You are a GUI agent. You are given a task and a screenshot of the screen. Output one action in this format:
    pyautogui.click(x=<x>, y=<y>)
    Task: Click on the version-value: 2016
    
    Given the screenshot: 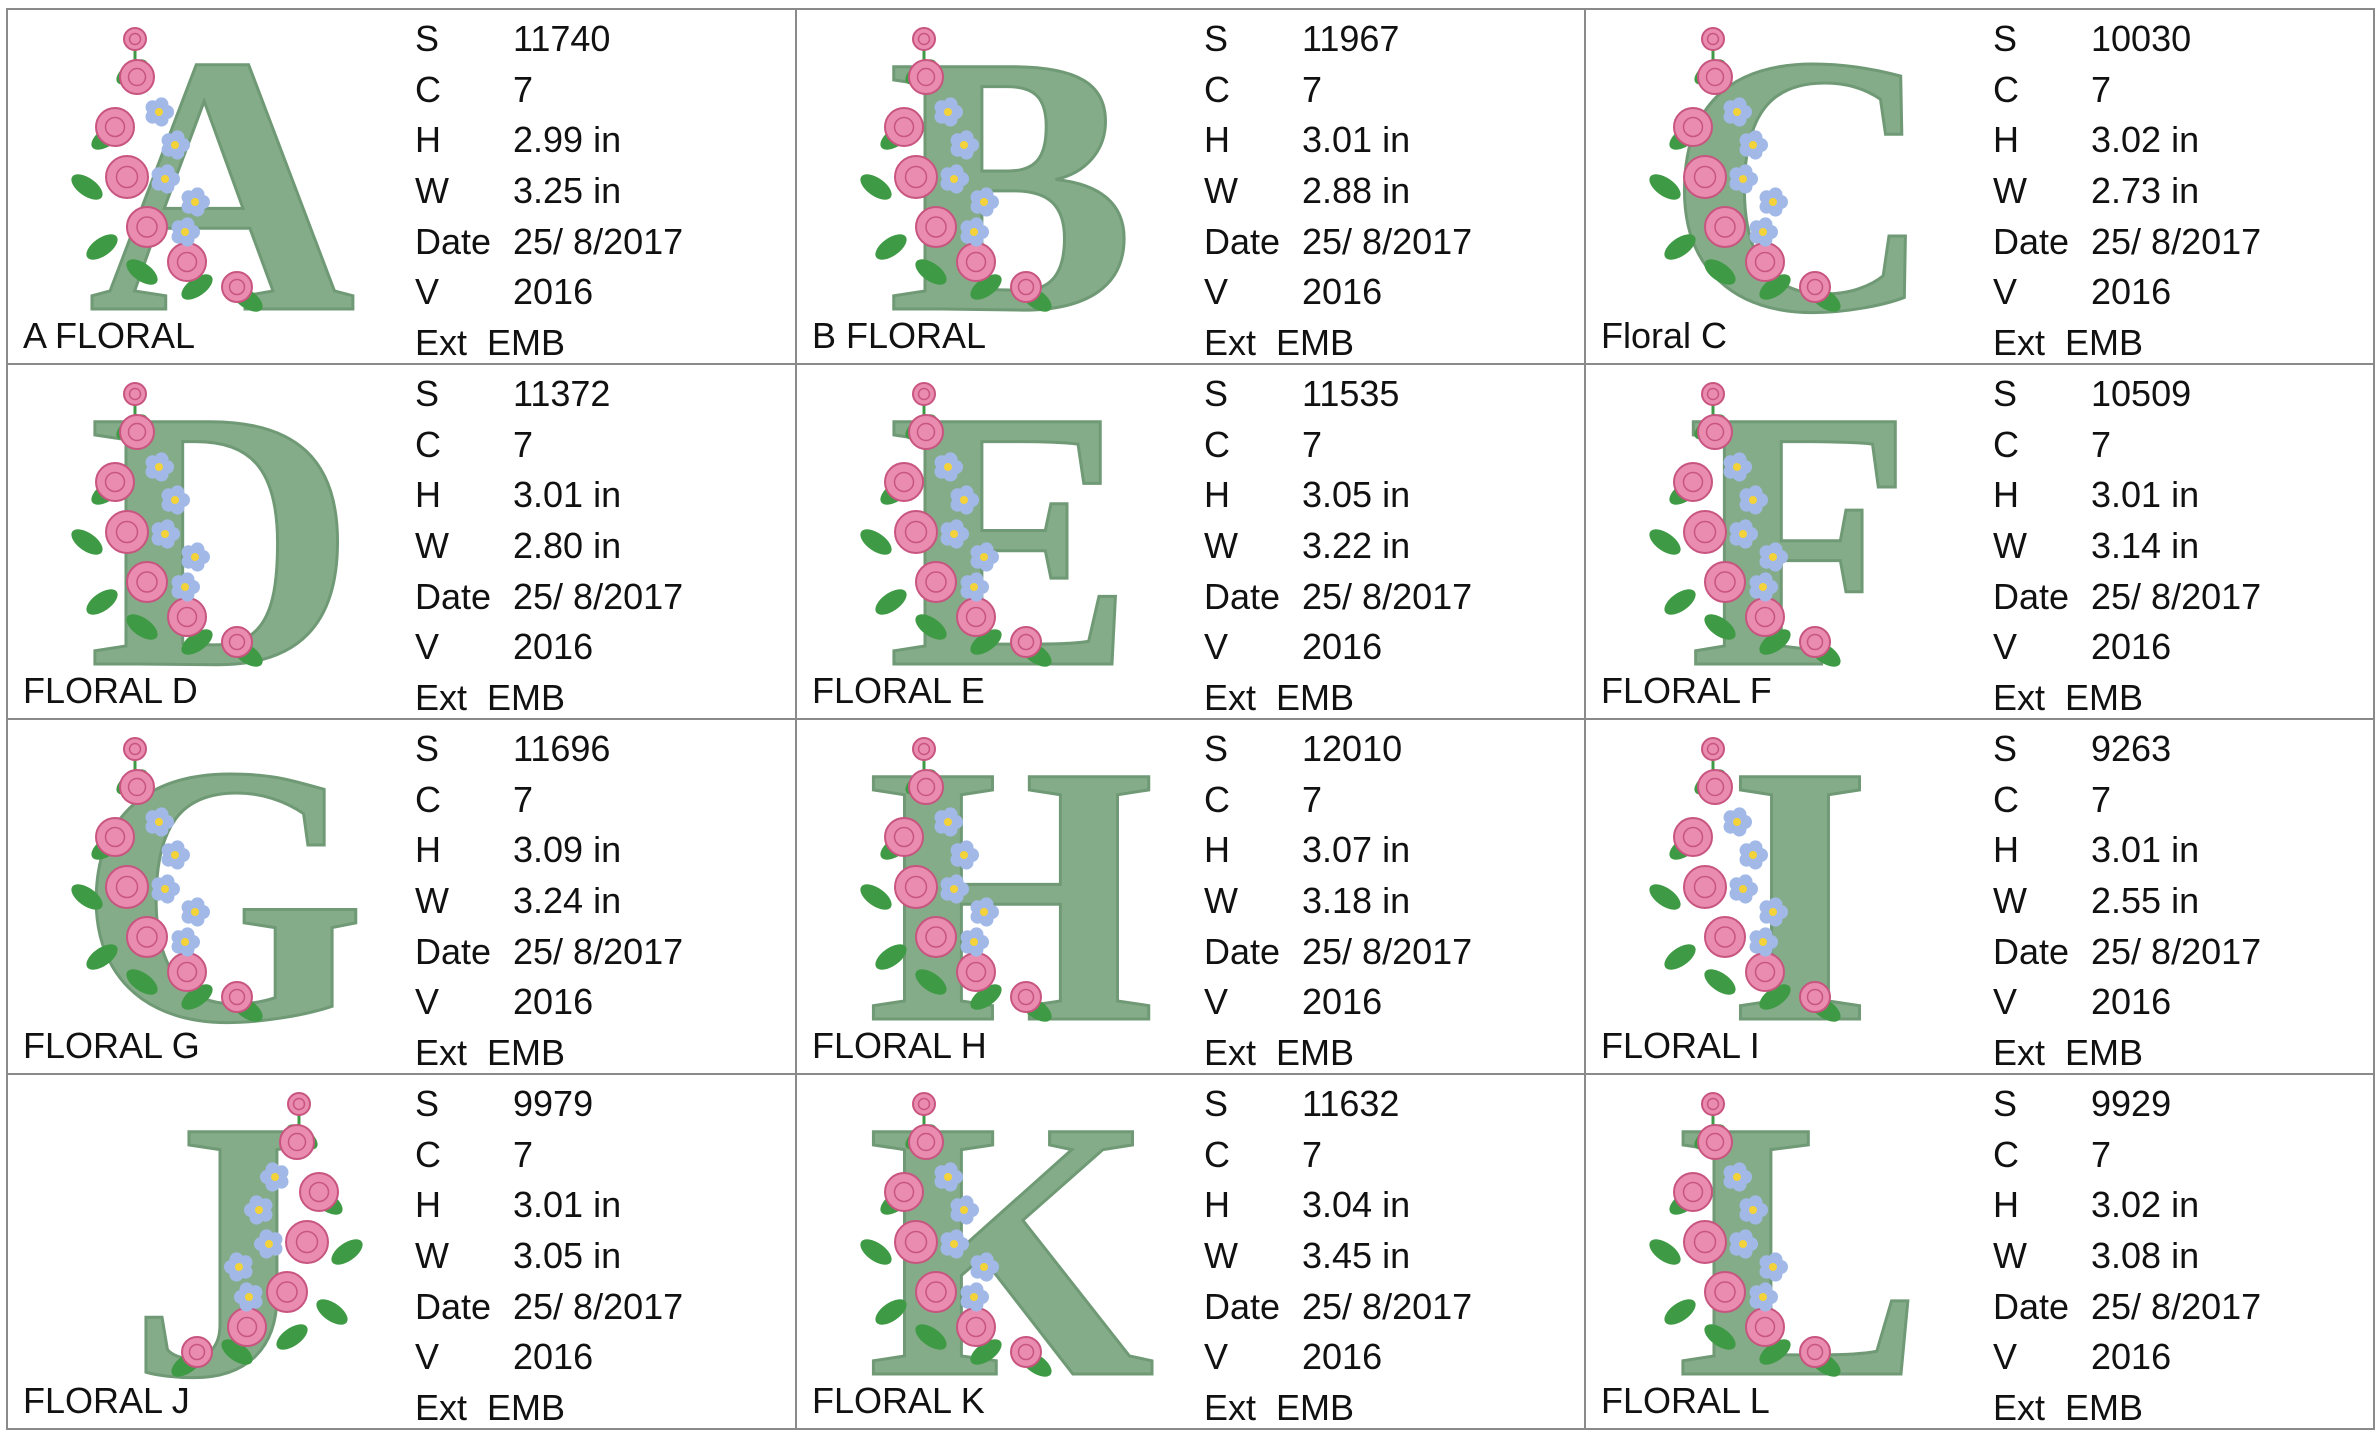 What is the action you would take?
    pyautogui.click(x=1342, y=647)
    